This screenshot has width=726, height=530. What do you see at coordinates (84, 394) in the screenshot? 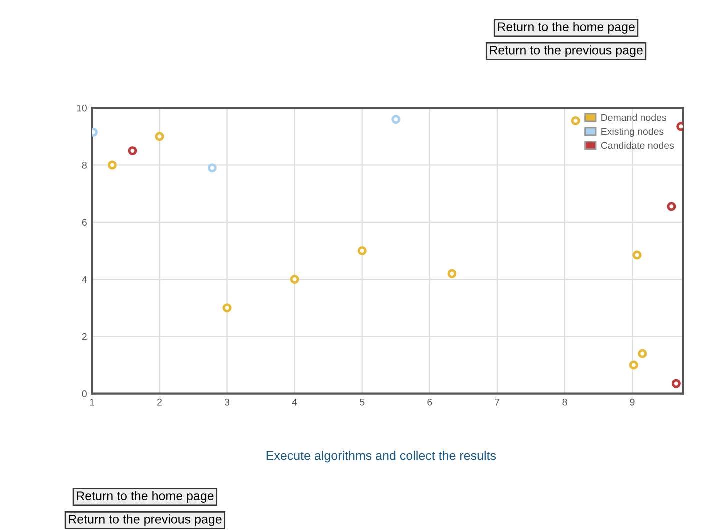
I see `y-tick-label: 0` at bounding box center [84, 394].